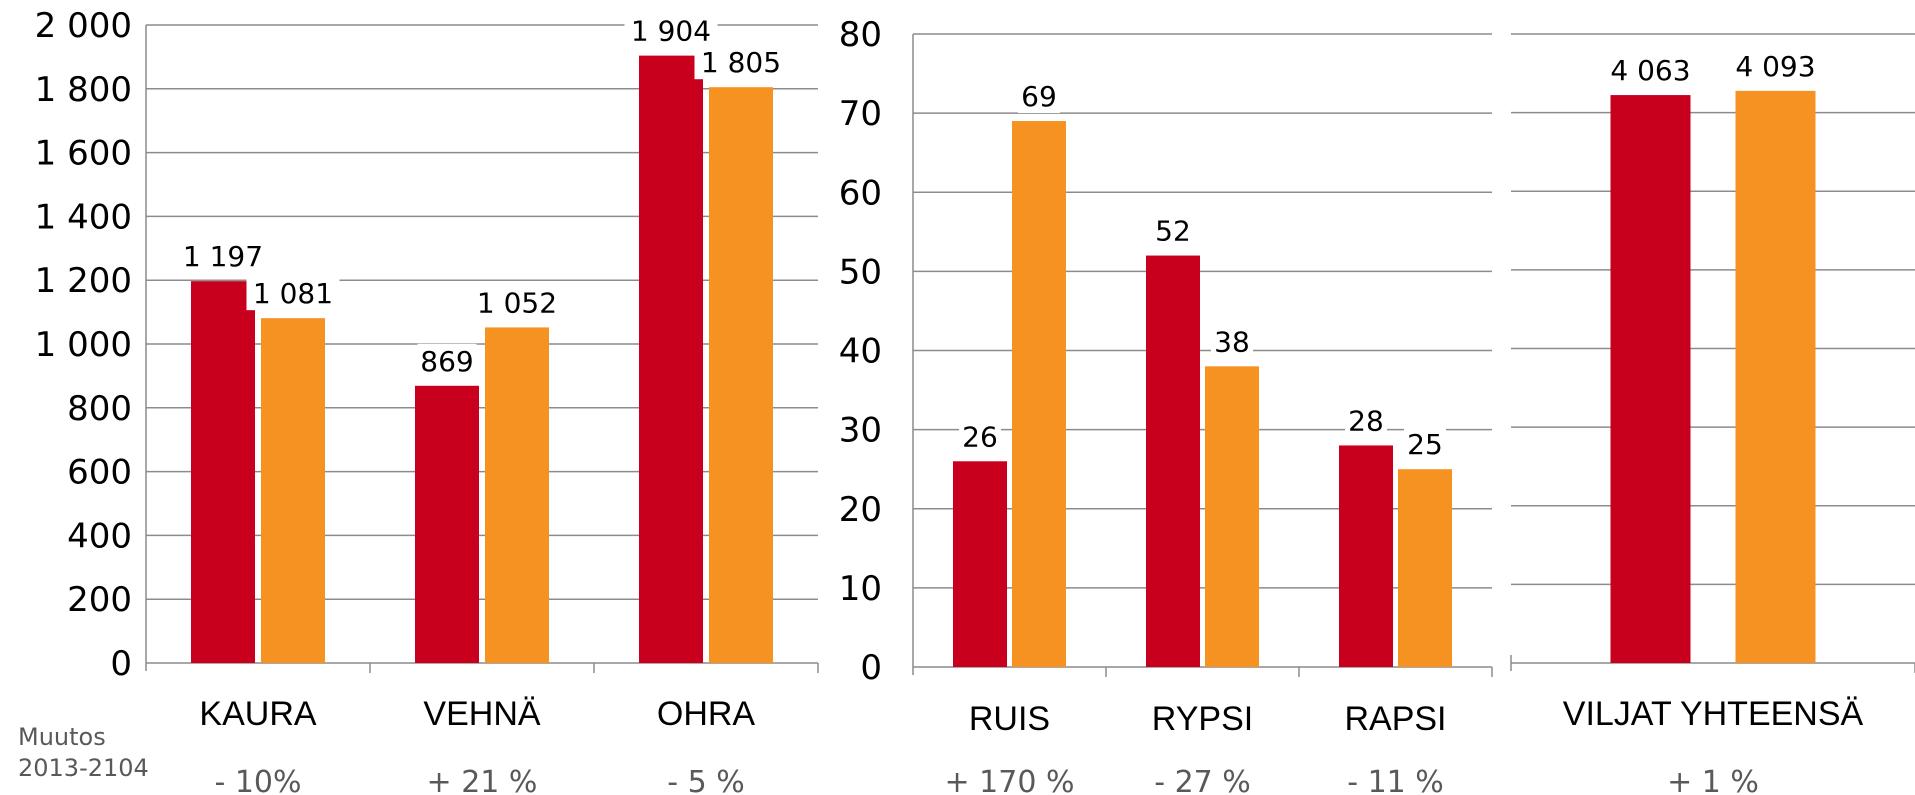  What do you see at coordinates (860, 589) in the screenshot?
I see `y-tick-label: 10` at bounding box center [860, 589].